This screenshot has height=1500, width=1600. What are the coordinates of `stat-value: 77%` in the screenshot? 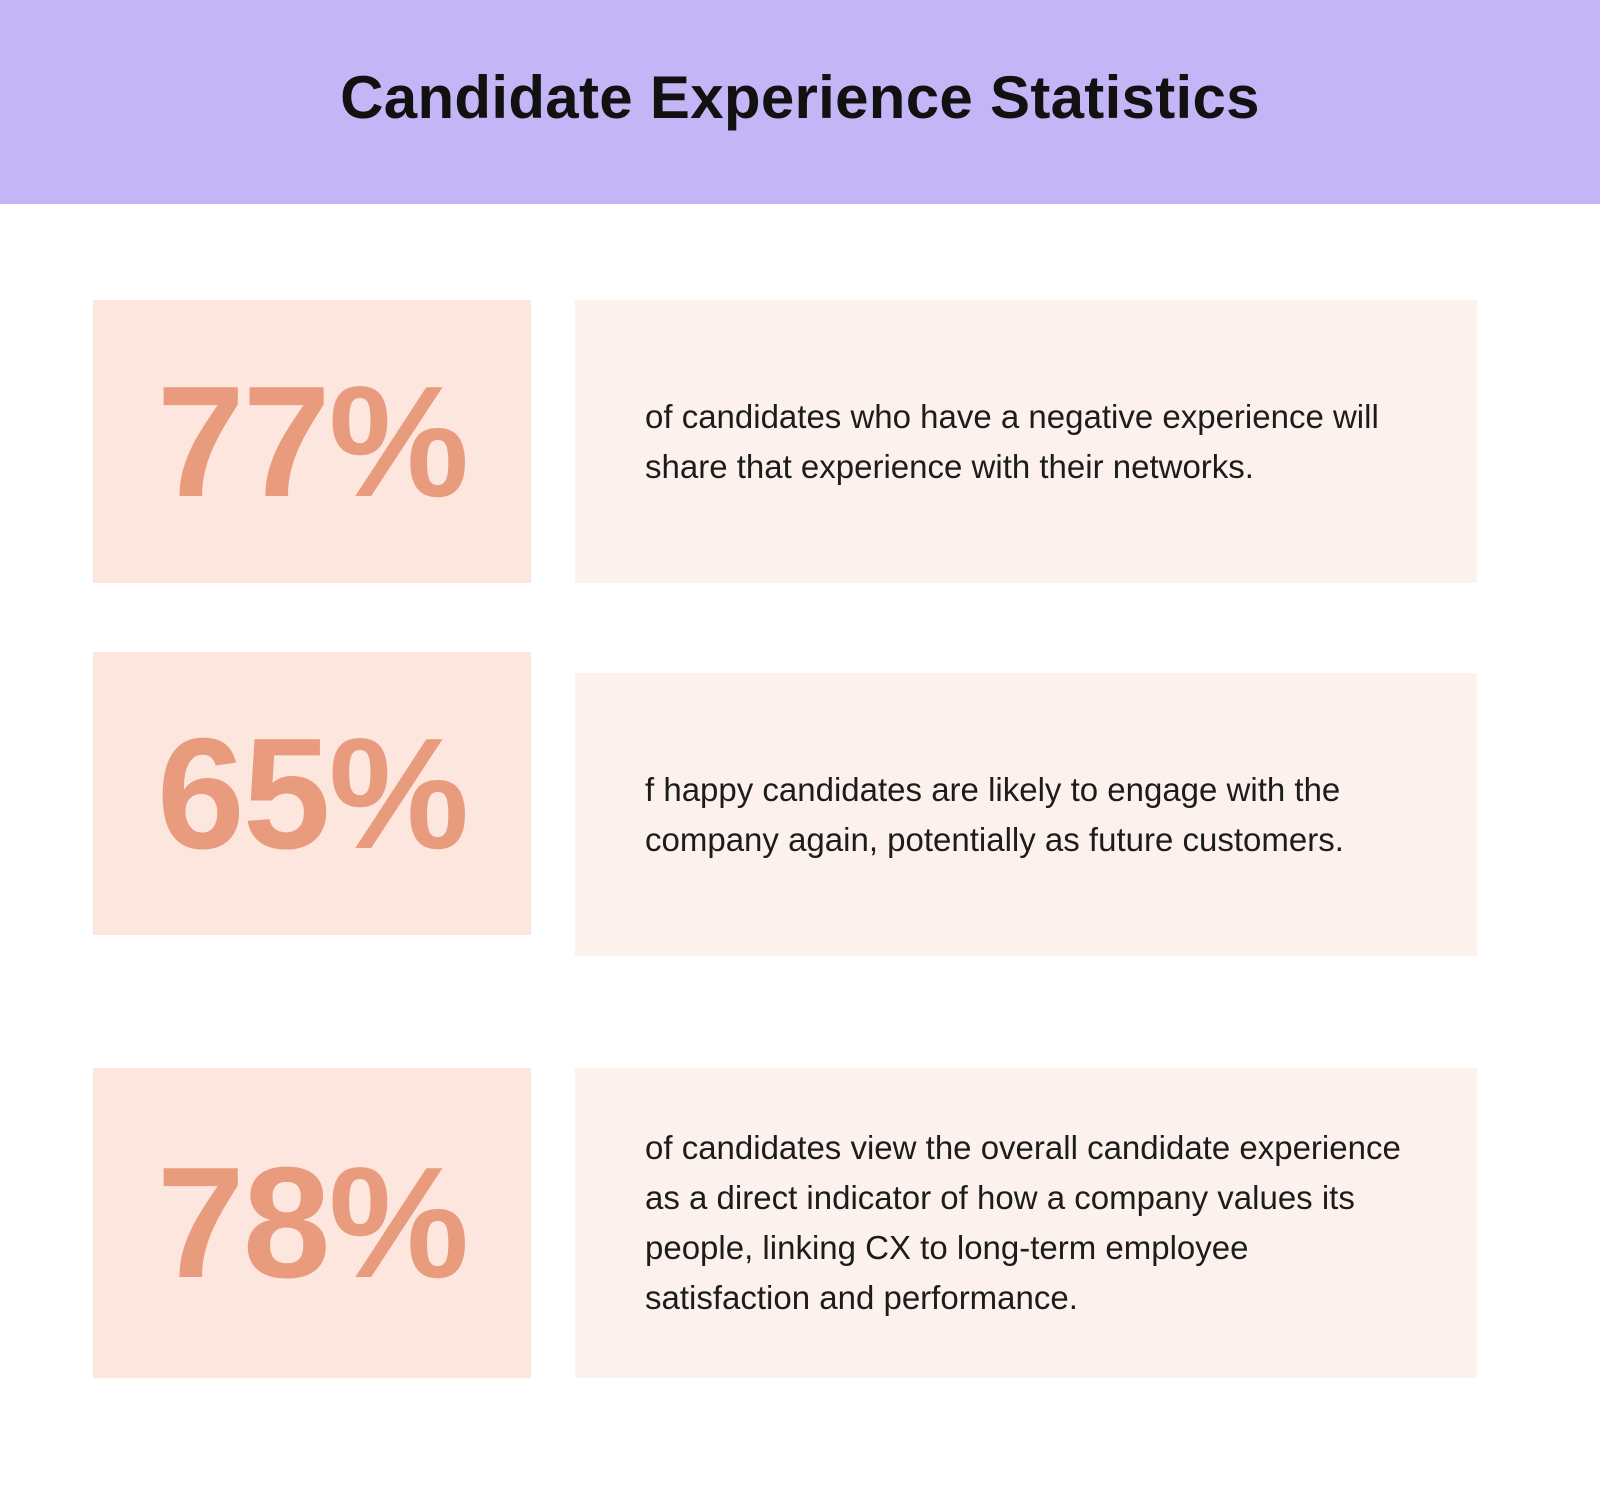 It's located at (312, 441).